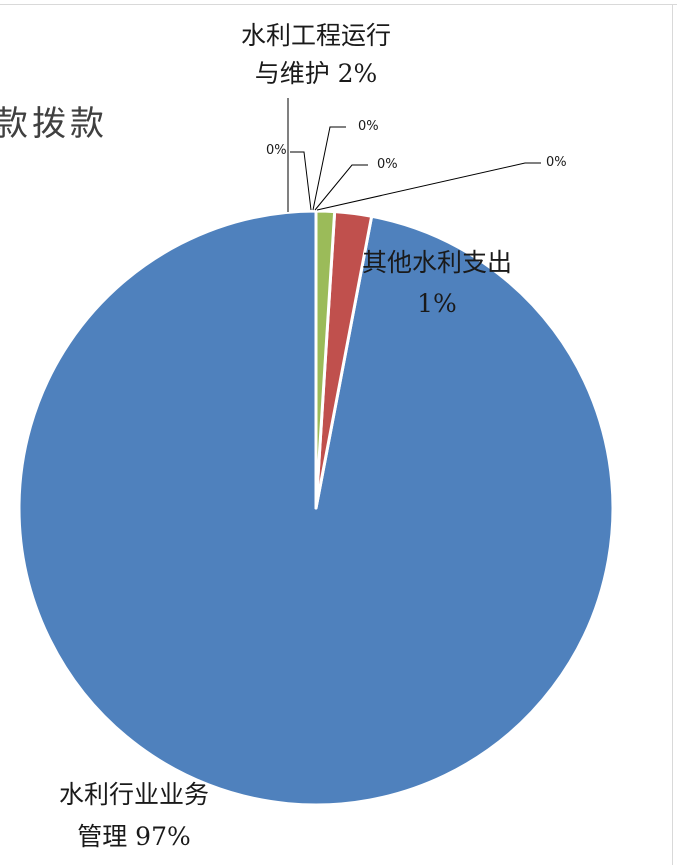 The width and height of the screenshot is (677, 865). Describe the element at coordinates (301, 181) in the screenshot. I see `leader-line-zero-a` at that location.